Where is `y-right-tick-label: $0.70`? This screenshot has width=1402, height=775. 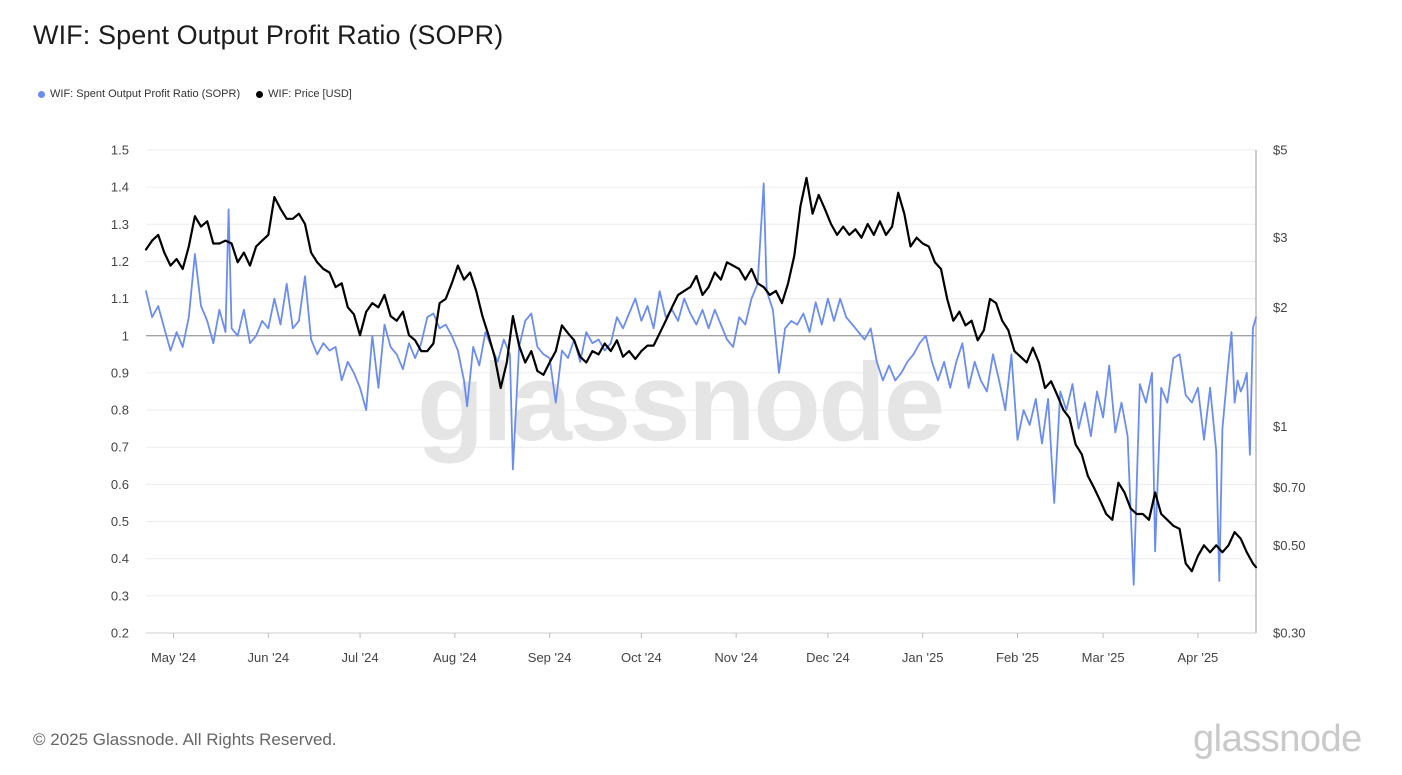
y-right-tick-label: $0.70 is located at coordinates (1289, 487).